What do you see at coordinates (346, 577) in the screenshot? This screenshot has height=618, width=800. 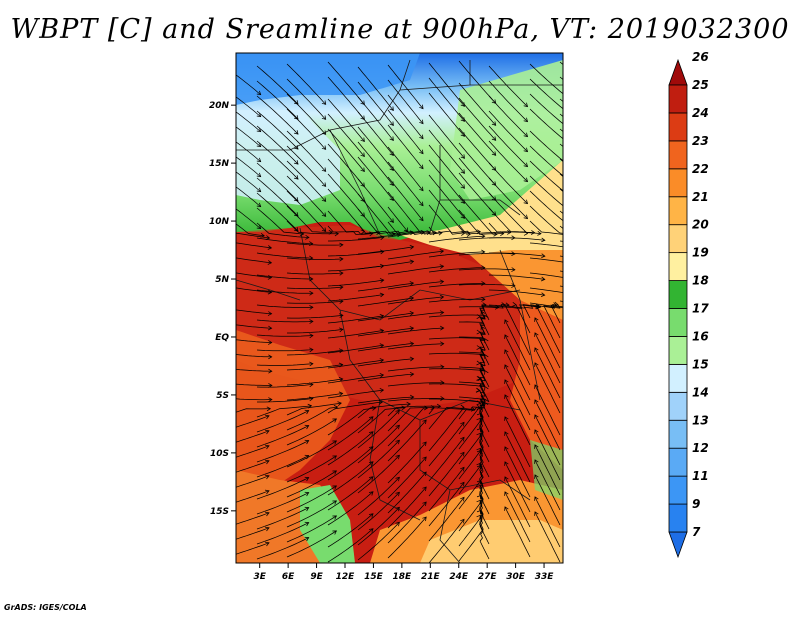 I see `lon-tick-label: 12E` at bounding box center [346, 577].